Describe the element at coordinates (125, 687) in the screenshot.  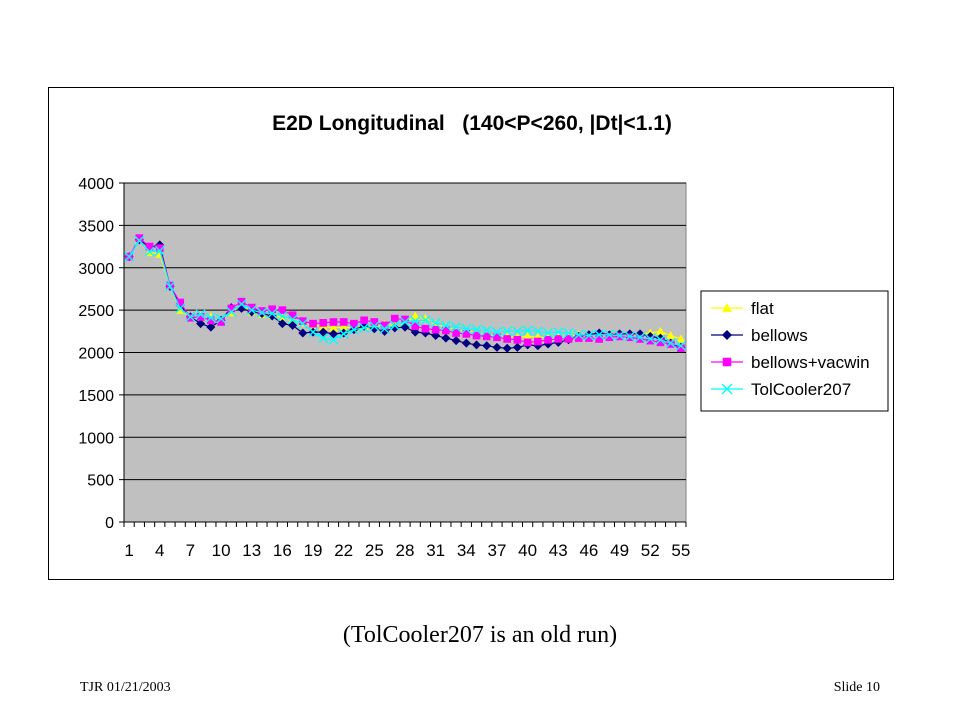
I see `footer-author-date: TJR 01/21/2003` at that location.